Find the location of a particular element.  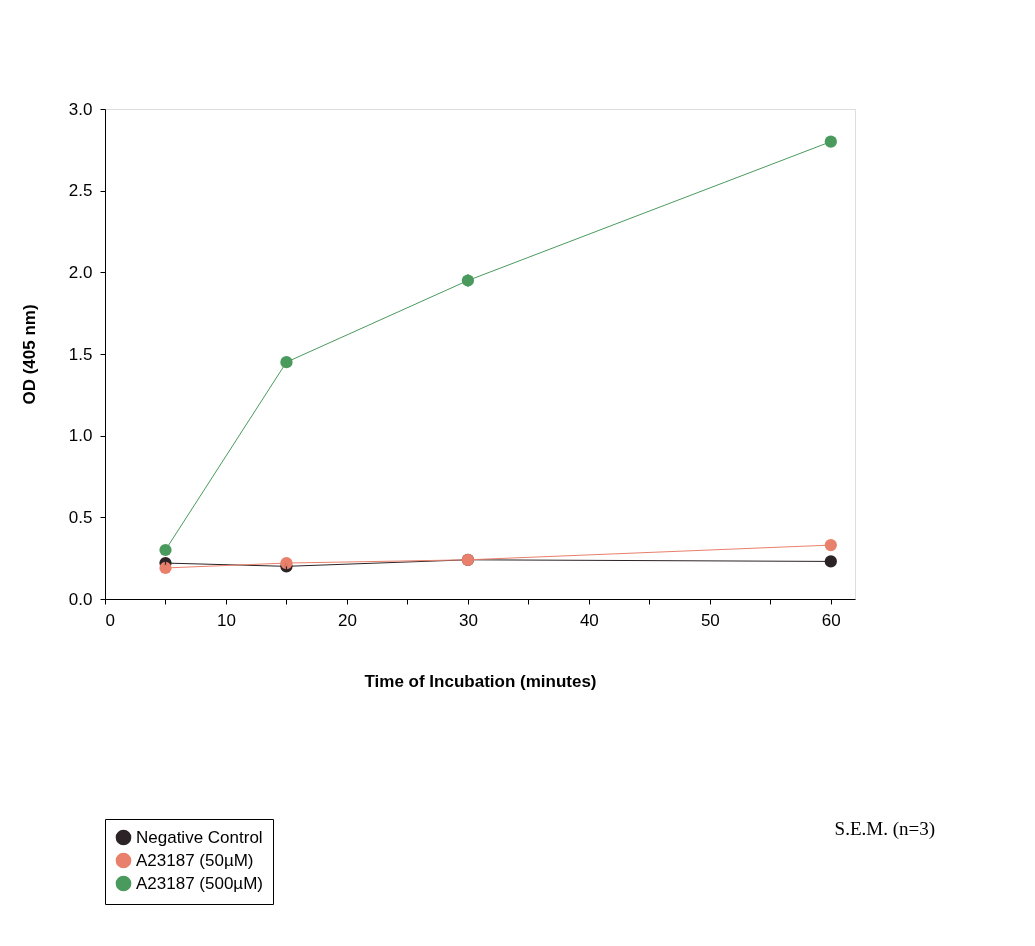

x-tick-label: 20 is located at coordinates (347, 620).